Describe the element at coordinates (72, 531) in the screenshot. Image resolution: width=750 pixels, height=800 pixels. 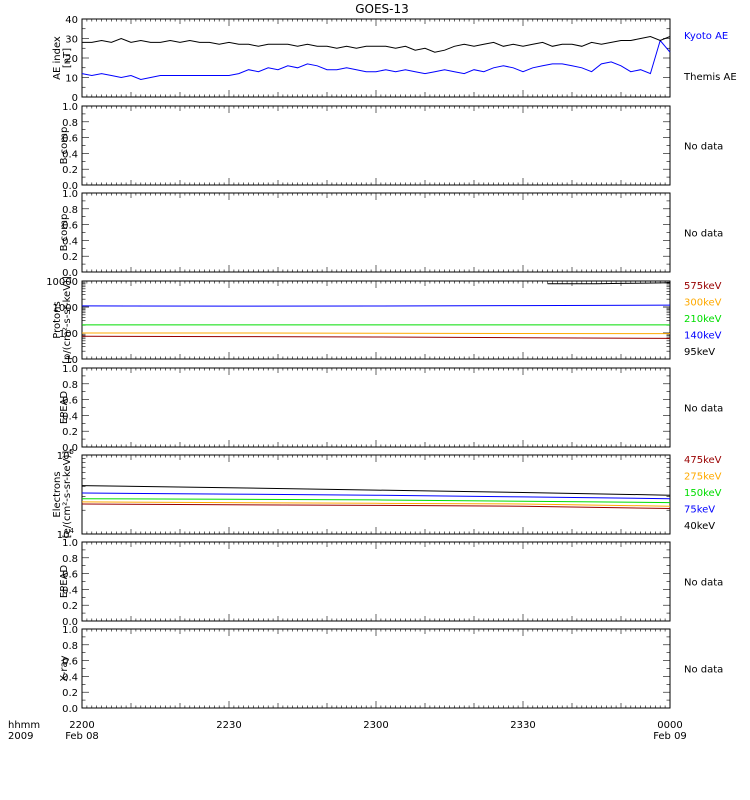
I see `y-tick-exponent: 4` at that location.